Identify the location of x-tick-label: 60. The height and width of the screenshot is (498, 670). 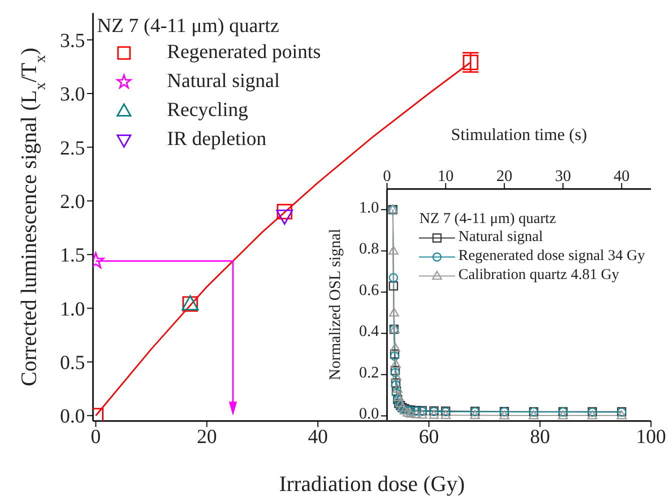
(428, 437).